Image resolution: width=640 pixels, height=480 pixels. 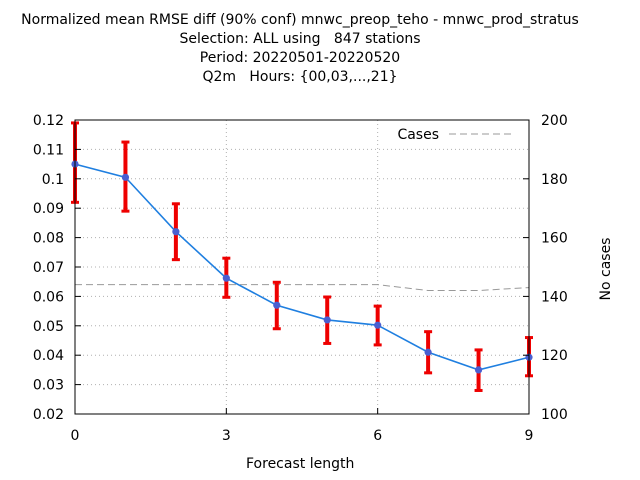 I want to click on y2-tick-label: 140, so click(x=554, y=297).